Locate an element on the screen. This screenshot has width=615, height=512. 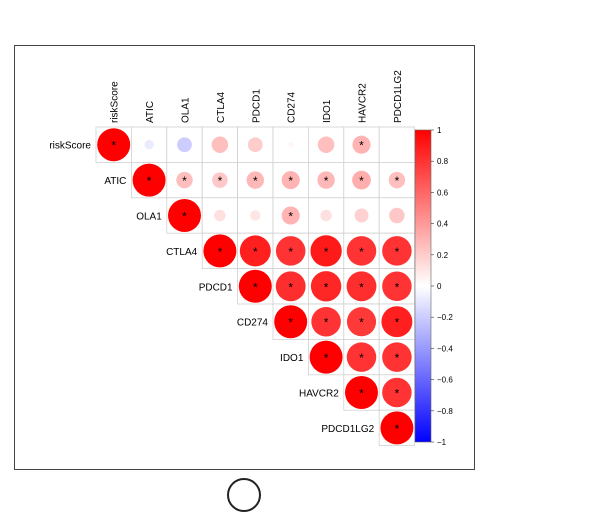
sig-star-ATIC-OLA1: * is located at coordinates (184, 181).